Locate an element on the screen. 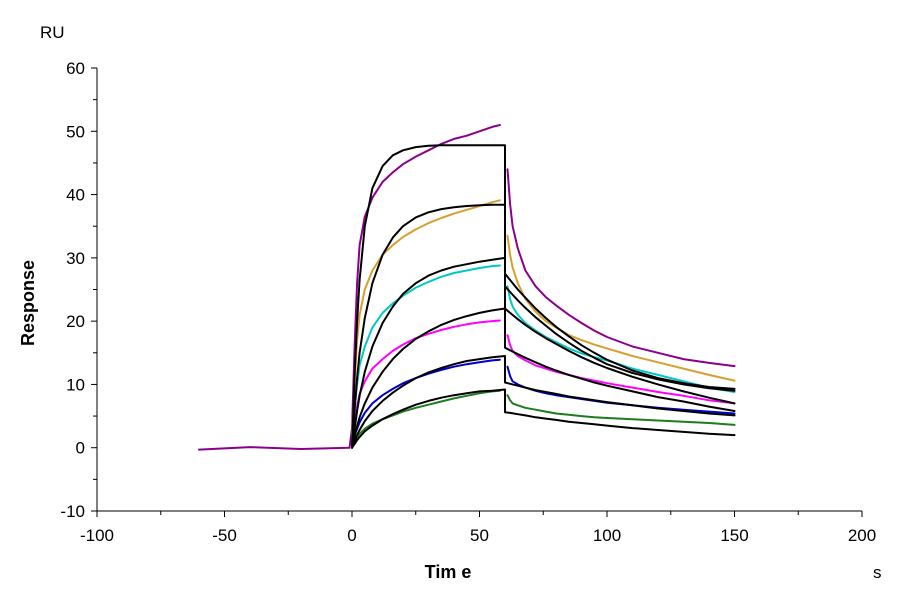 The width and height of the screenshot is (900, 600). y-tick-label: 60 is located at coordinates (75, 68).